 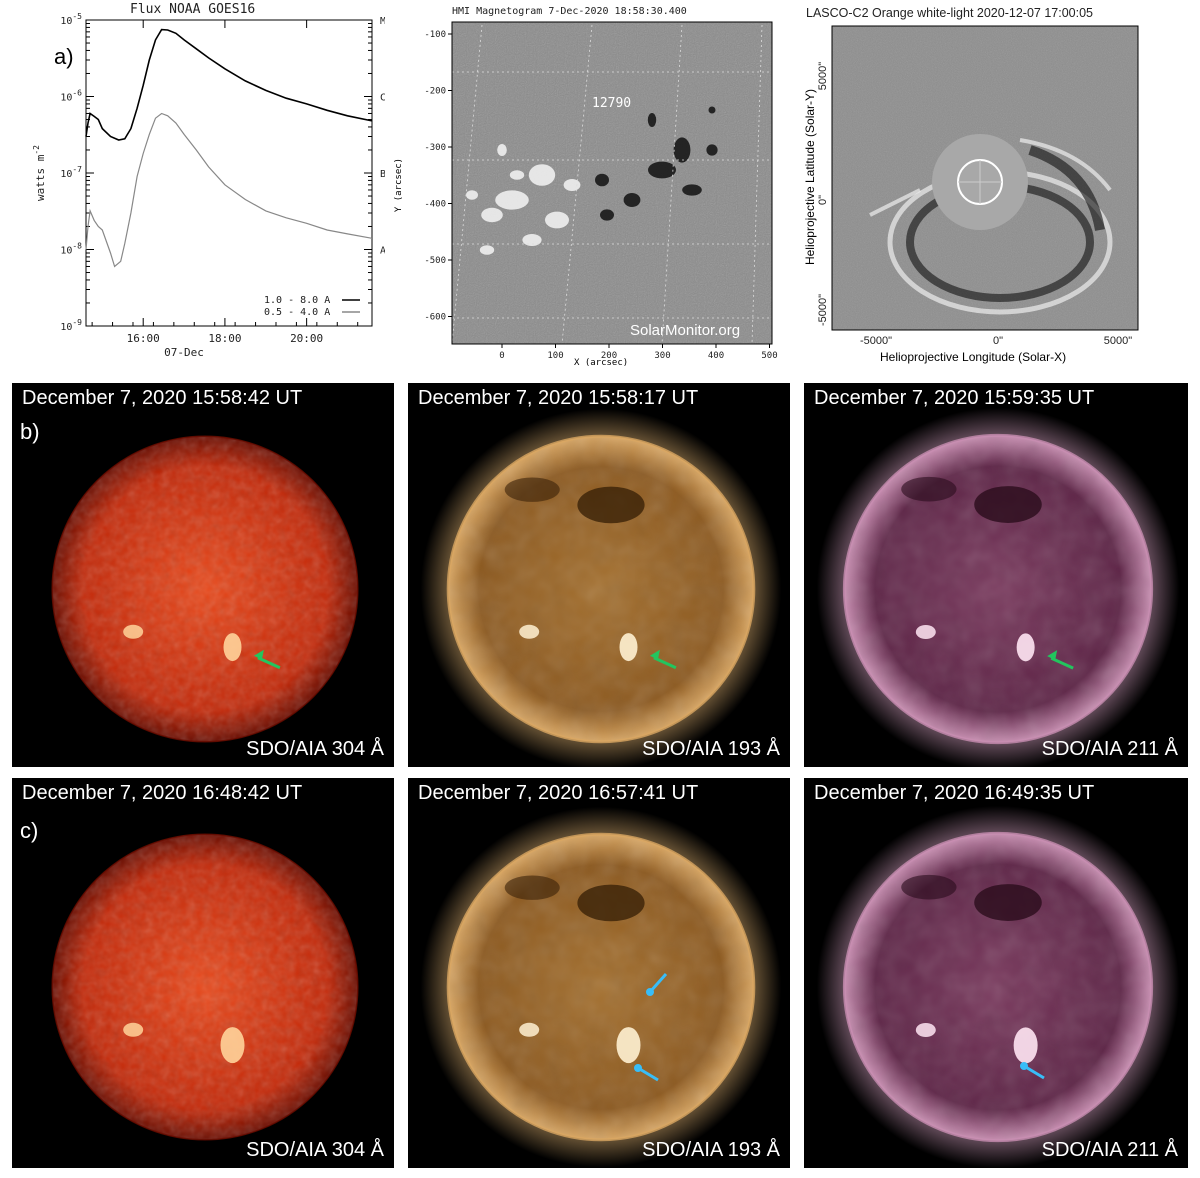 I want to click on x-tick-label: 300, so click(x=662, y=356).